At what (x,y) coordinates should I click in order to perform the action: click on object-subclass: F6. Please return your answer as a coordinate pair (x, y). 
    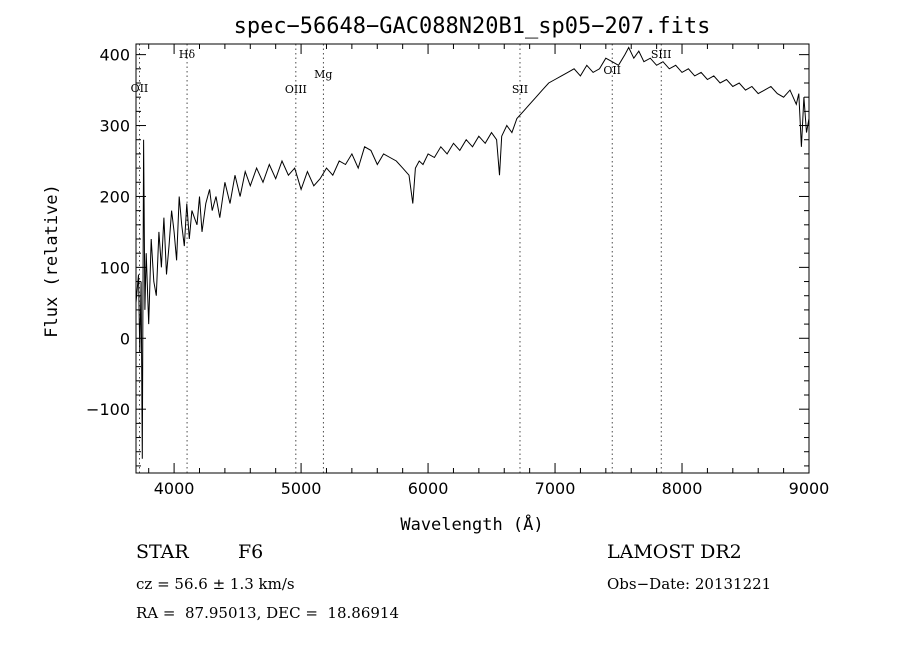
    Looking at the image, I should click on (251, 552).